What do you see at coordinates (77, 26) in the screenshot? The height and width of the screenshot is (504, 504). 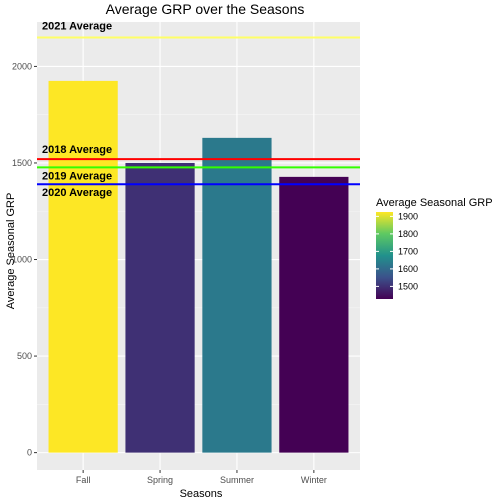 I see `reference-line-label: 2021 Average` at bounding box center [77, 26].